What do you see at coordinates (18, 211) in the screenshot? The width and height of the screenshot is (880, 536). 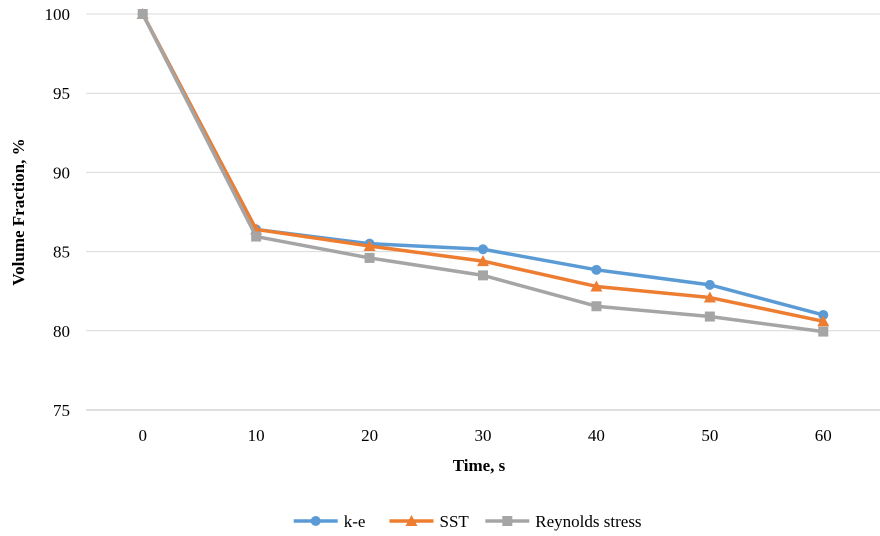 I see `y-axis-title: Volume Fraction, %` at bounding box center [18, 211].